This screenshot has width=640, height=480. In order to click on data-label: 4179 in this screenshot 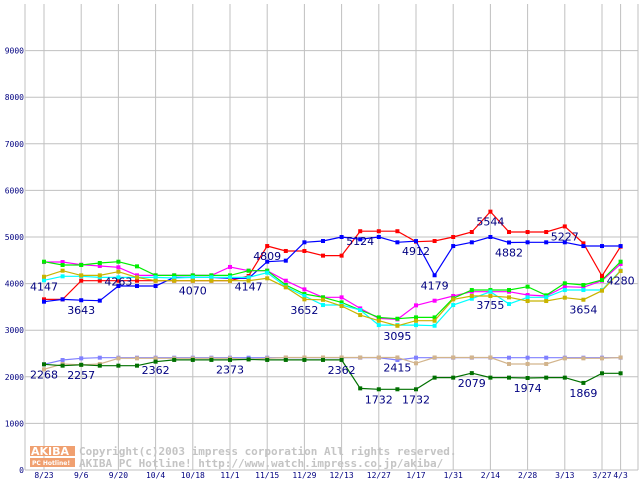, I will do `click(435, 285)`.